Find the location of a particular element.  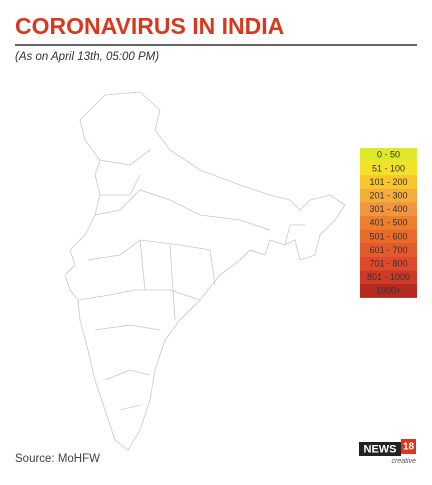

logo-number-box is located at coordinates (408, 446).